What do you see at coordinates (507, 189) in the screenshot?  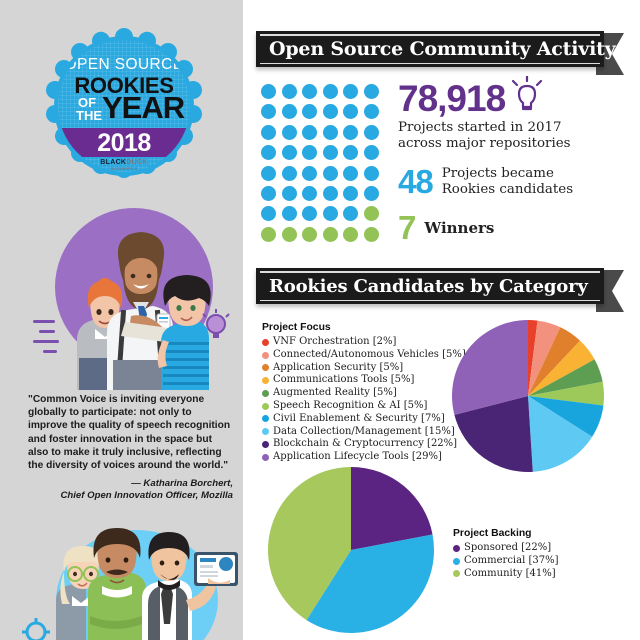 I see `stat-candidates-label-2: Rookies candidates` at bounding box center [507, 189].